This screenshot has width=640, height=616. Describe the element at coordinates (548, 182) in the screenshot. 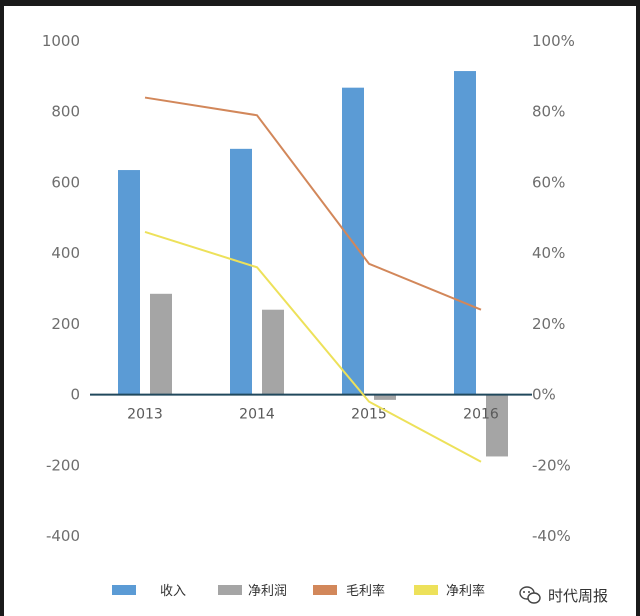

I see `right-tick-label: 60%` at that location.